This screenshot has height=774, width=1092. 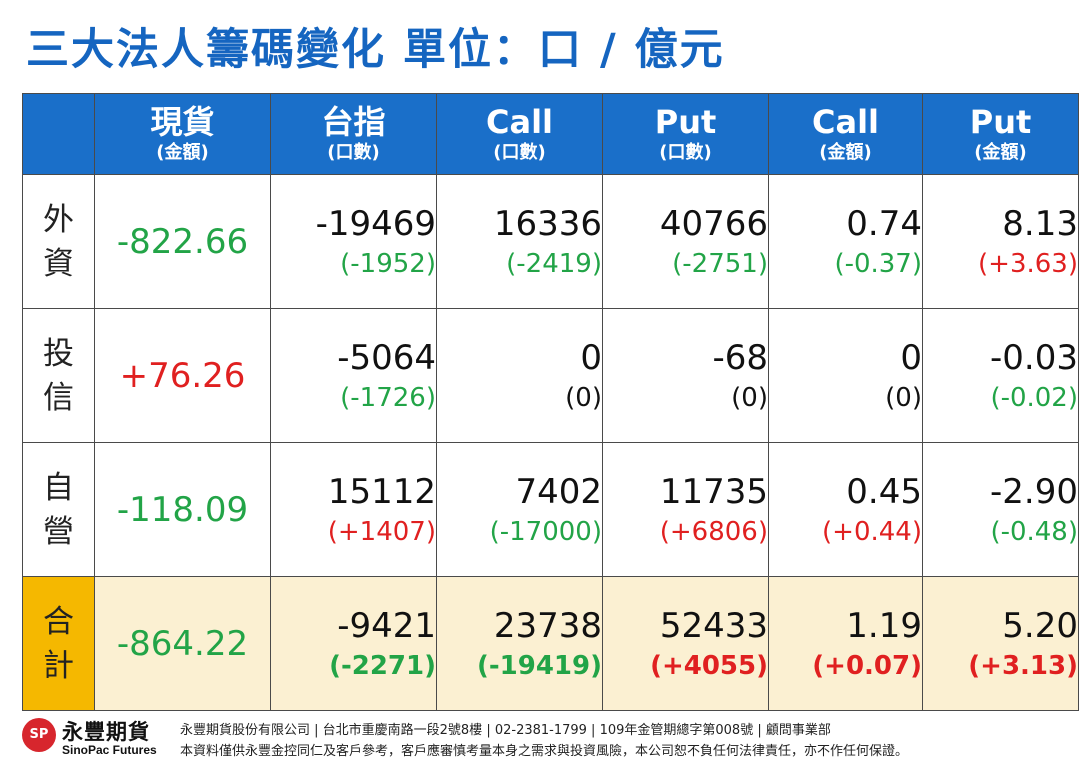 What do you see at coordinates (182, 509) in the screenshot?
I see `spot-amount-cell: -118.09` at bounding box center [182, 509].